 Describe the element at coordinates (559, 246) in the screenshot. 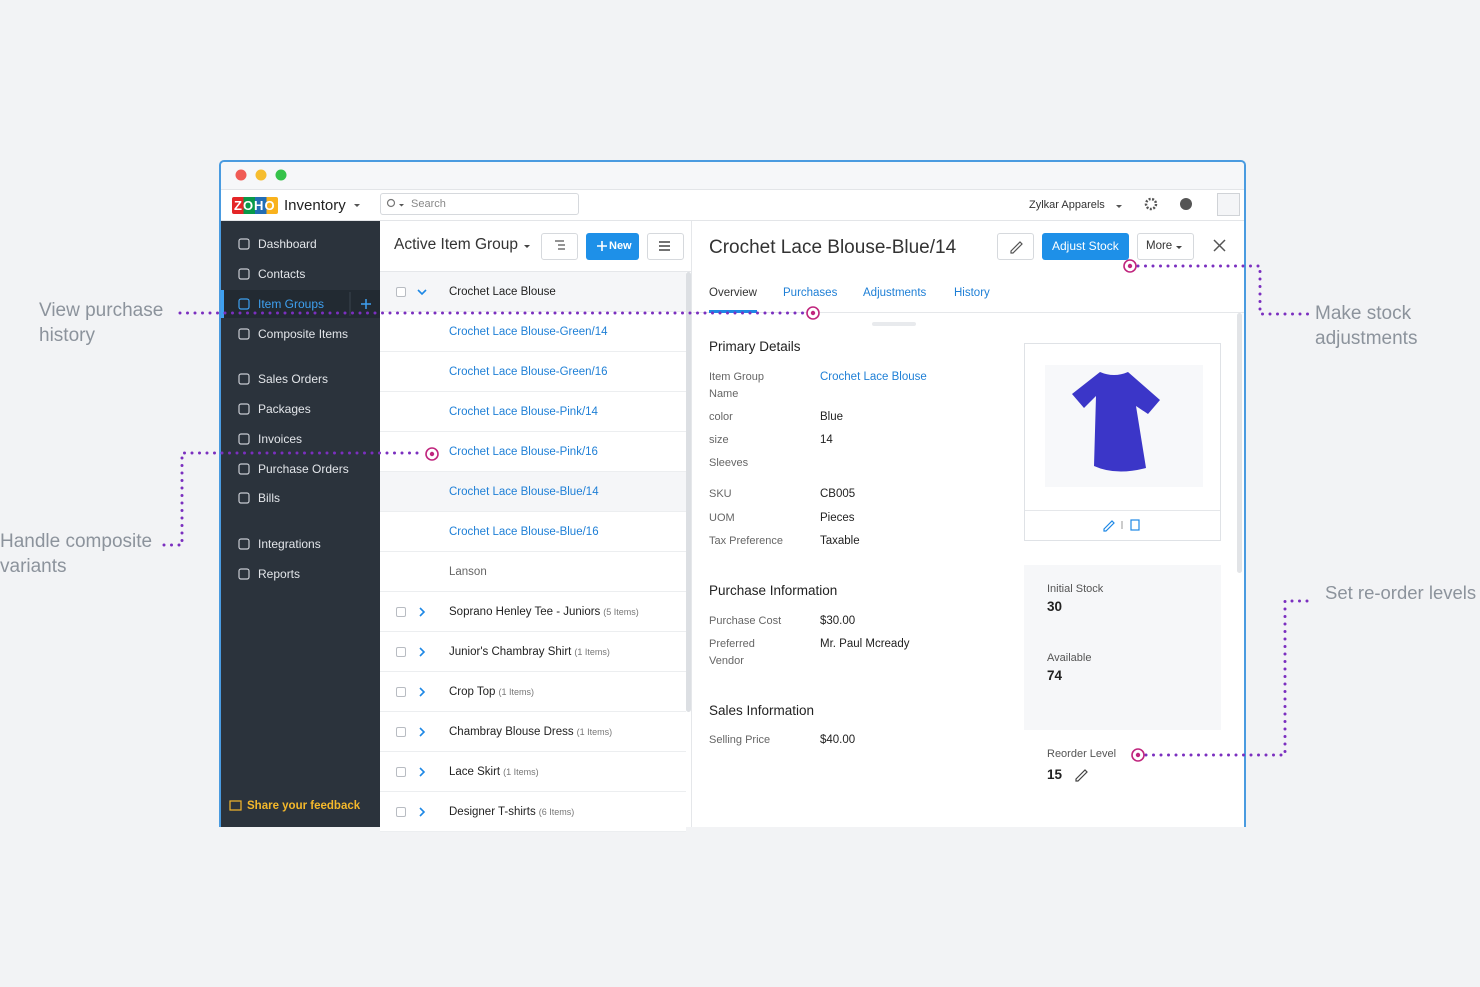

I see `tree-button` at that location.